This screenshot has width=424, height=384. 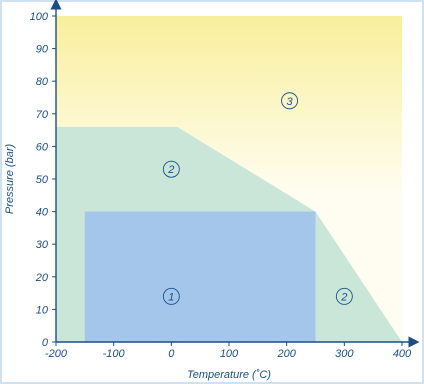 What do you see at coordinates (344, 354) in the screenshot?
I see `x-tick-label-300: 300` at bounding box center [344, 354].